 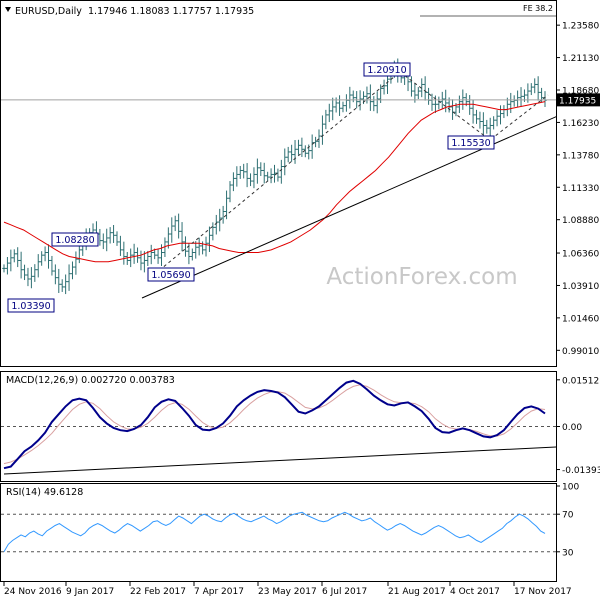 What do you see at coordinates (219, 592) in the screenshot?
I see `x-axis-label: 7 Apr 2017` at bounding box center [219, 592].